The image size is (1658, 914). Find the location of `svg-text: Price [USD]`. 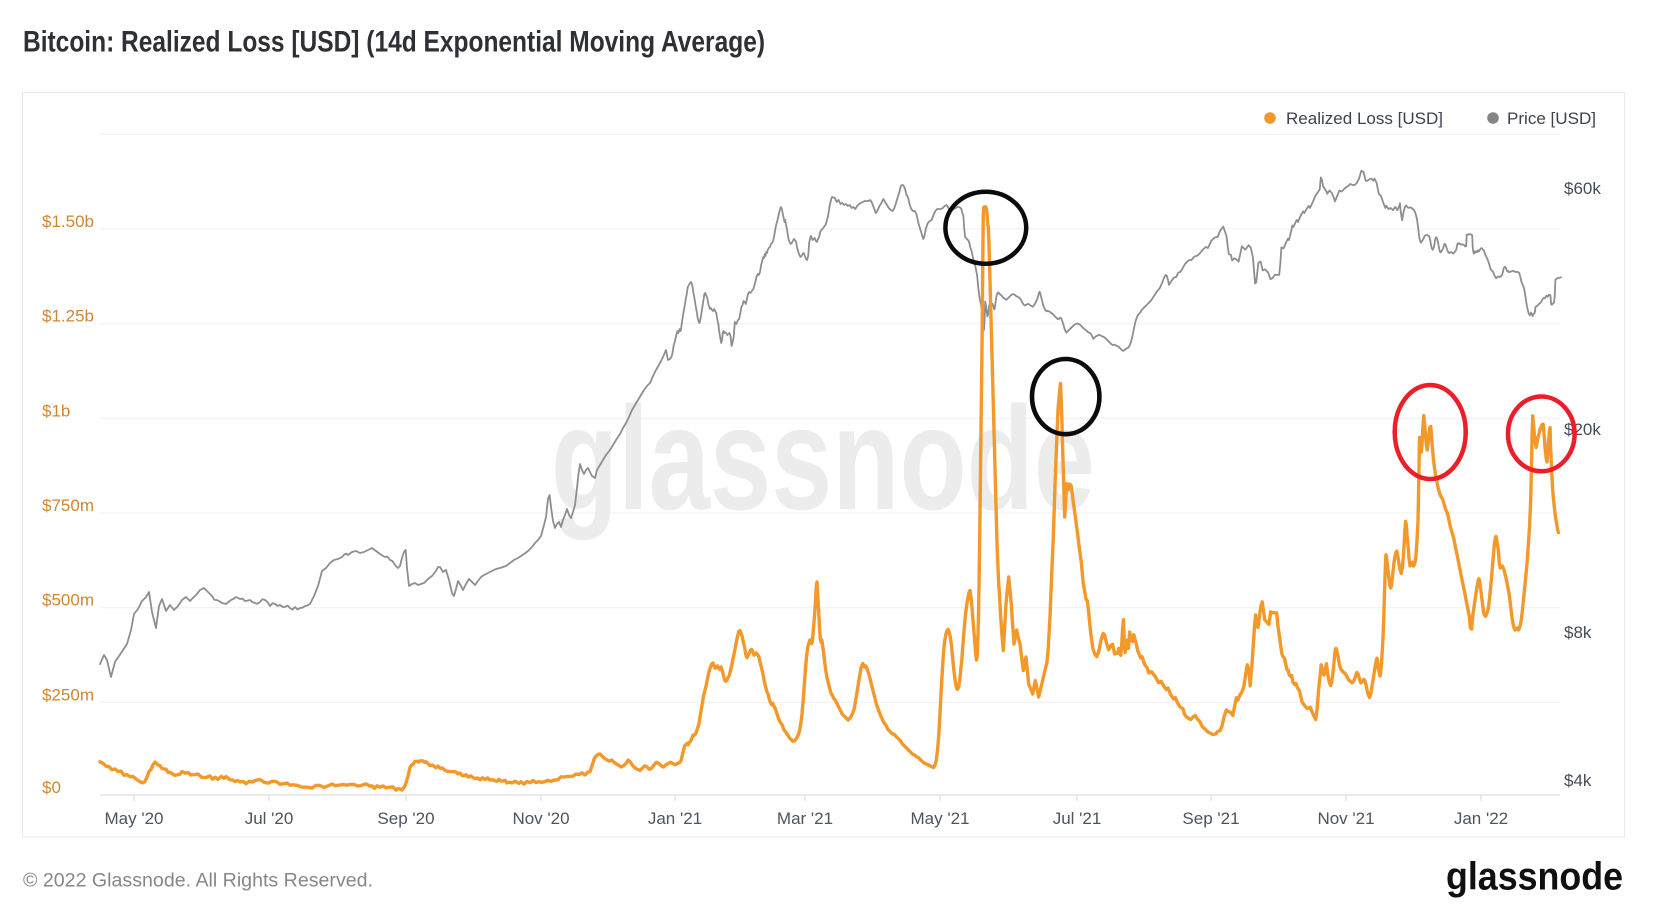

svg-text: Price [USD] is located at coordinates (1551, 118).